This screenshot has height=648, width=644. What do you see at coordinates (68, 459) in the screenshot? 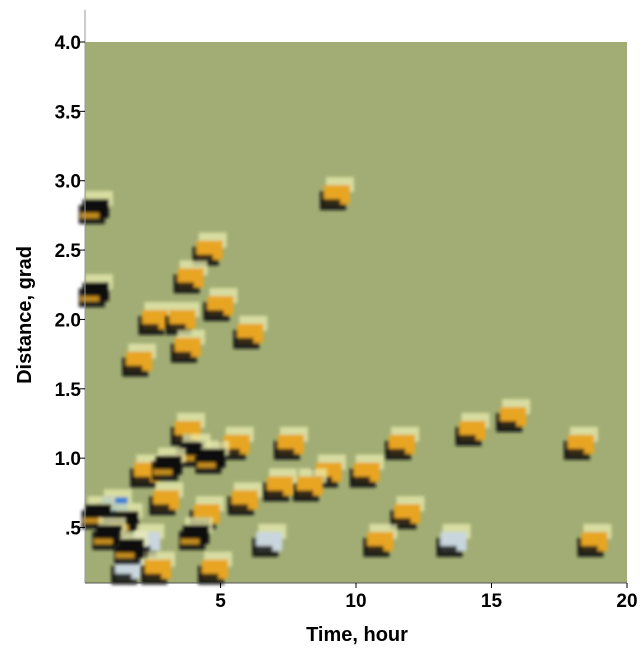
I see `y-tick-label: 1.0` at bounding box center [68, 459].